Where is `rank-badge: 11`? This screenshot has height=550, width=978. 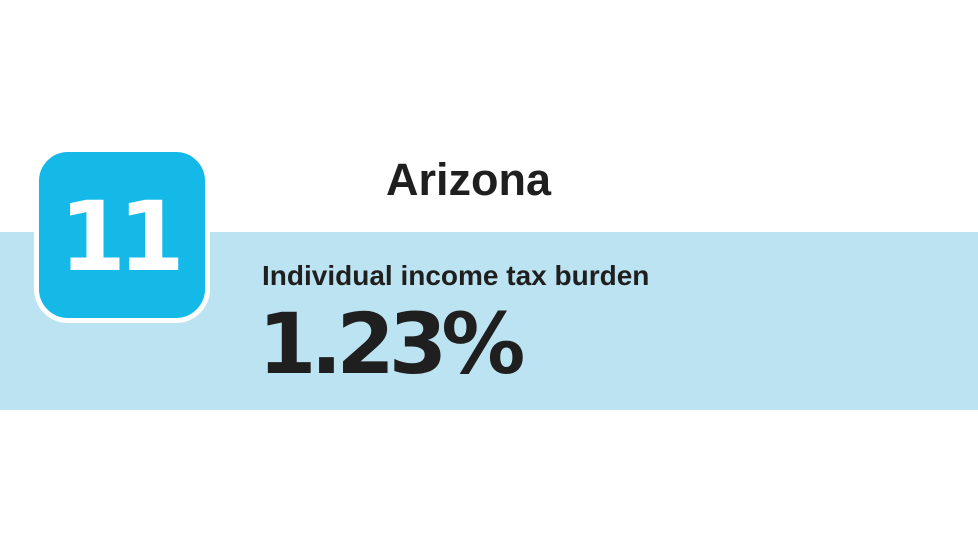 rank-badge: 11 is located at coordinates (122, 235).